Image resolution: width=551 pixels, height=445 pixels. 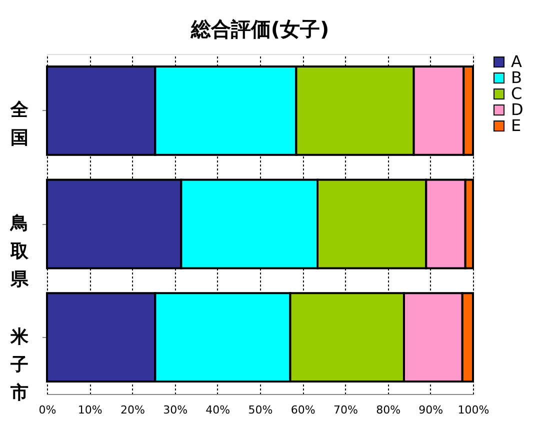 What do you see at coordinates (132, 410) in the screenshot?
I see `x-tick-label: 20%` at bounding box center [132, 410].